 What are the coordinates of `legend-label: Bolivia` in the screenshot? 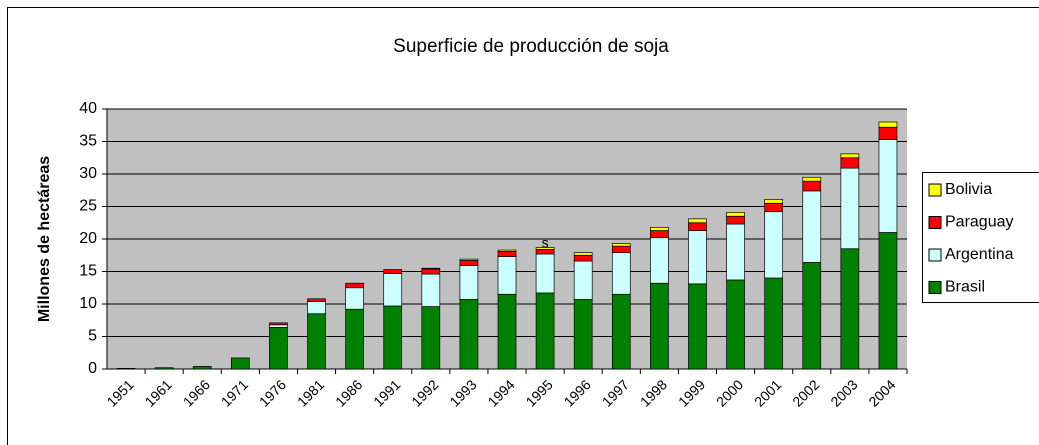 It's located at (968, 189).